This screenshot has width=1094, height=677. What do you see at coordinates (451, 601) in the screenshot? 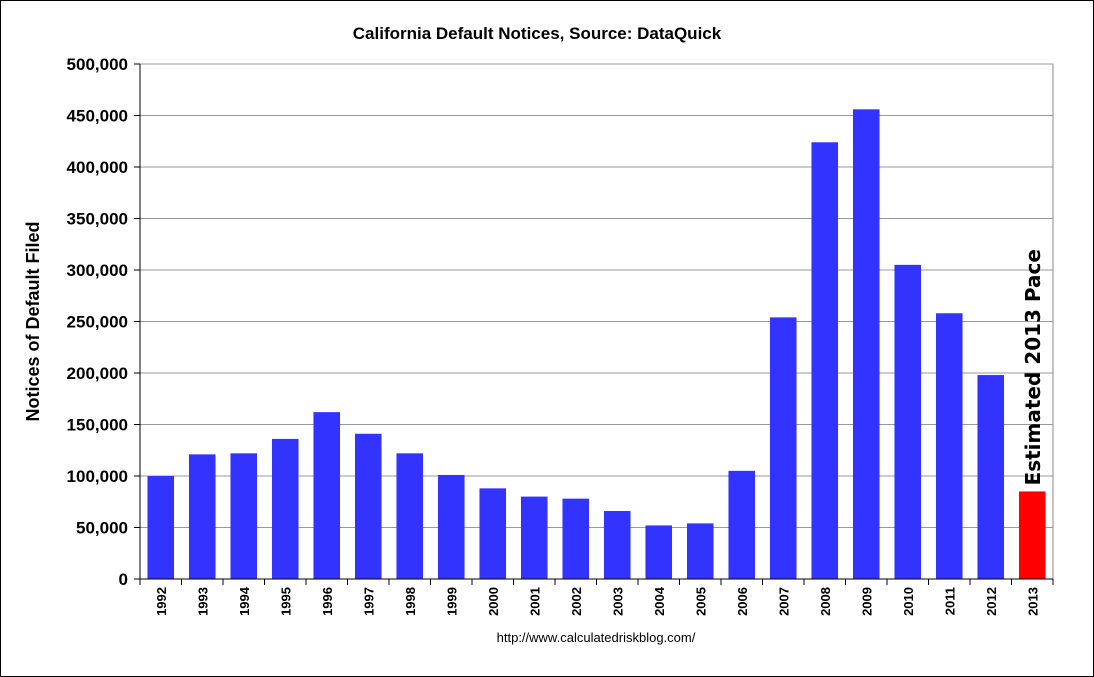
I see `x-tick-label: 1999` at bounding box center [451, 601].